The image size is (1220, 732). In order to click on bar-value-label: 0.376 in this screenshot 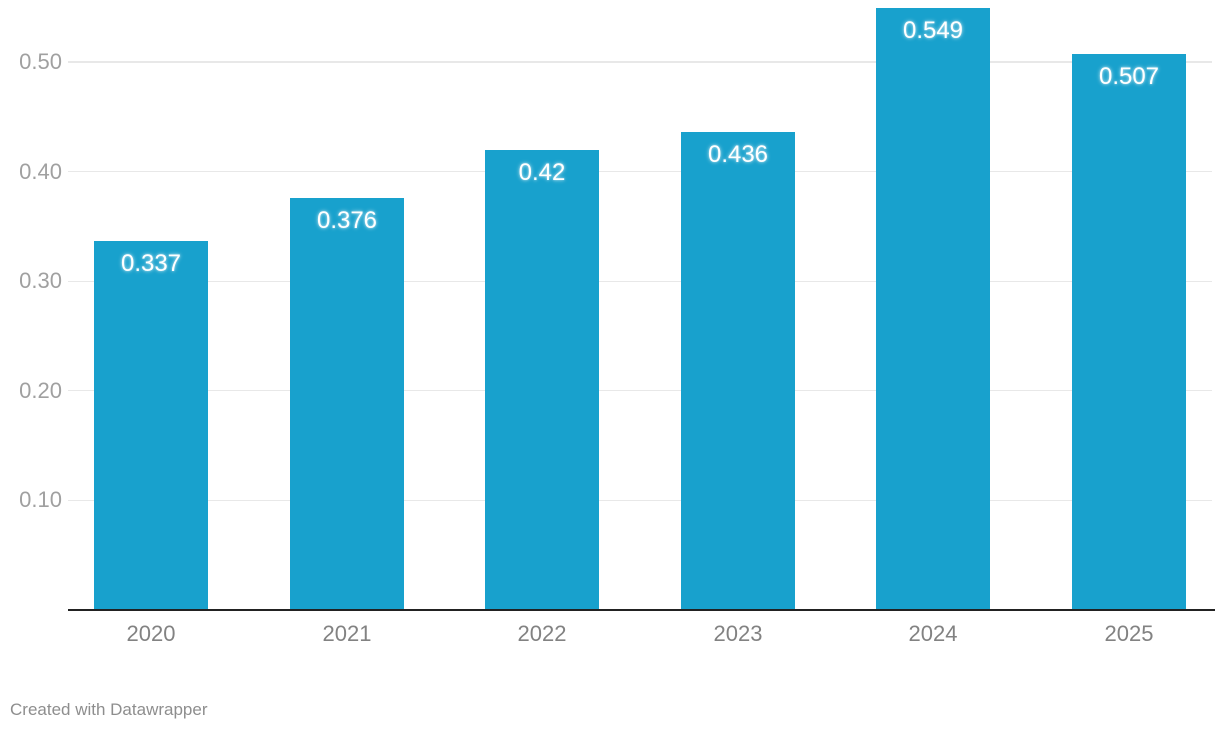, I will do `click(347, 220)`.